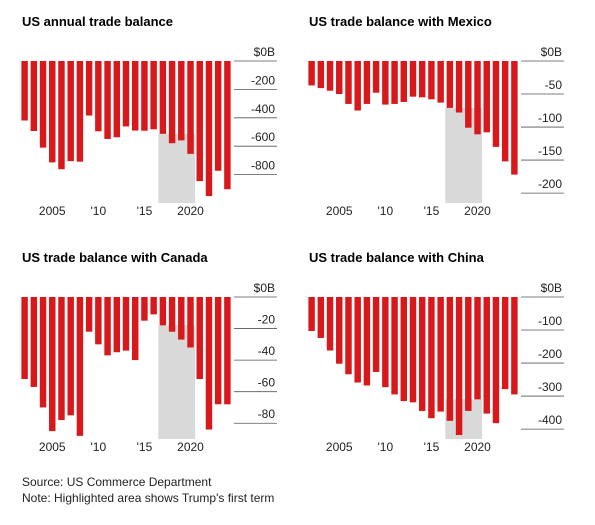  I want to click on y-tick-label: -60, so click(267, 383).